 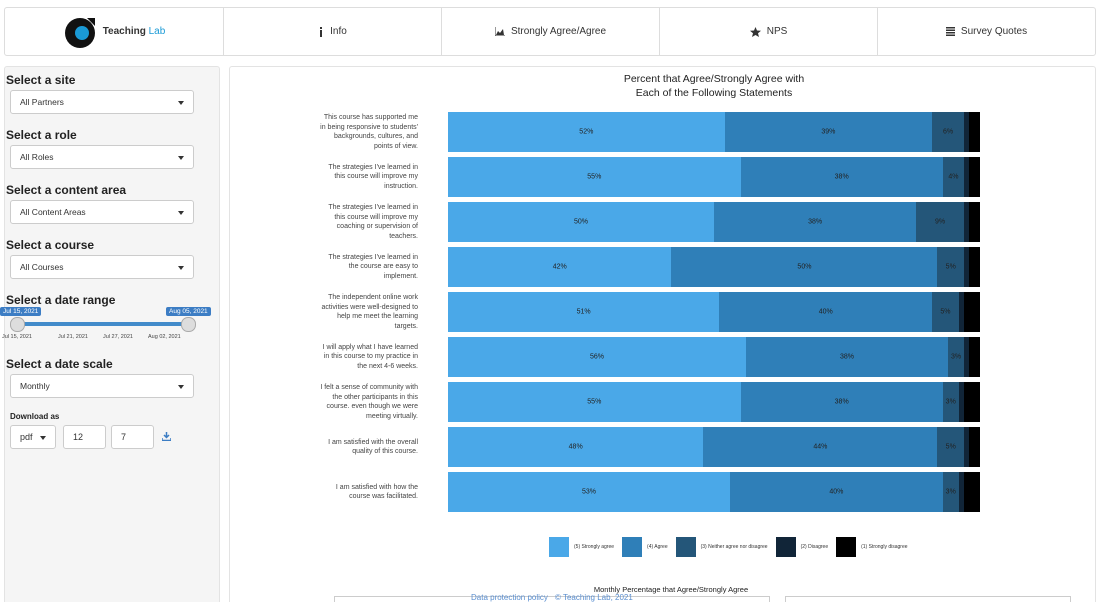 I want to click on download-icon, so click(x=166, y=436).